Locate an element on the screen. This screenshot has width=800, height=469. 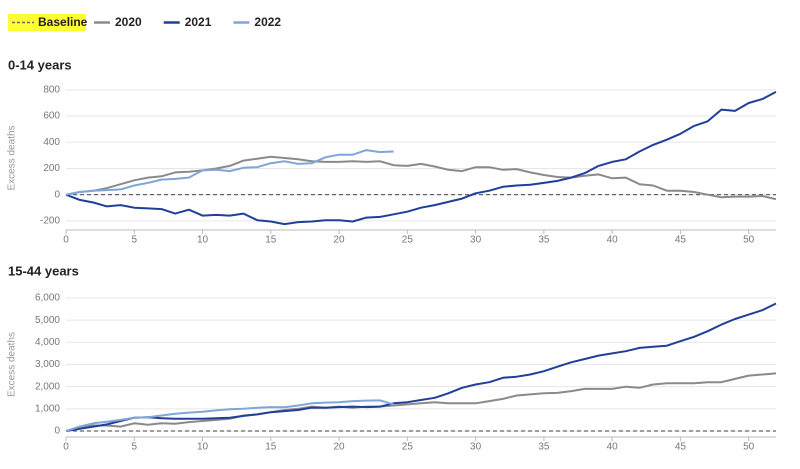
y-tick-label: 3,000 is located at coordinates (47, 364).